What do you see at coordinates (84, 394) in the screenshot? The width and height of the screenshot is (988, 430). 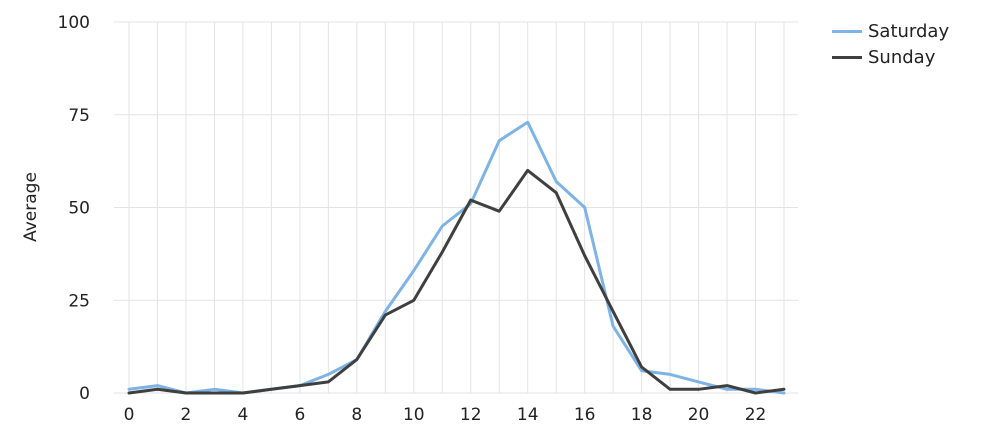 I see `y-tick-label-0: 0` at bounding box center [84, 394].